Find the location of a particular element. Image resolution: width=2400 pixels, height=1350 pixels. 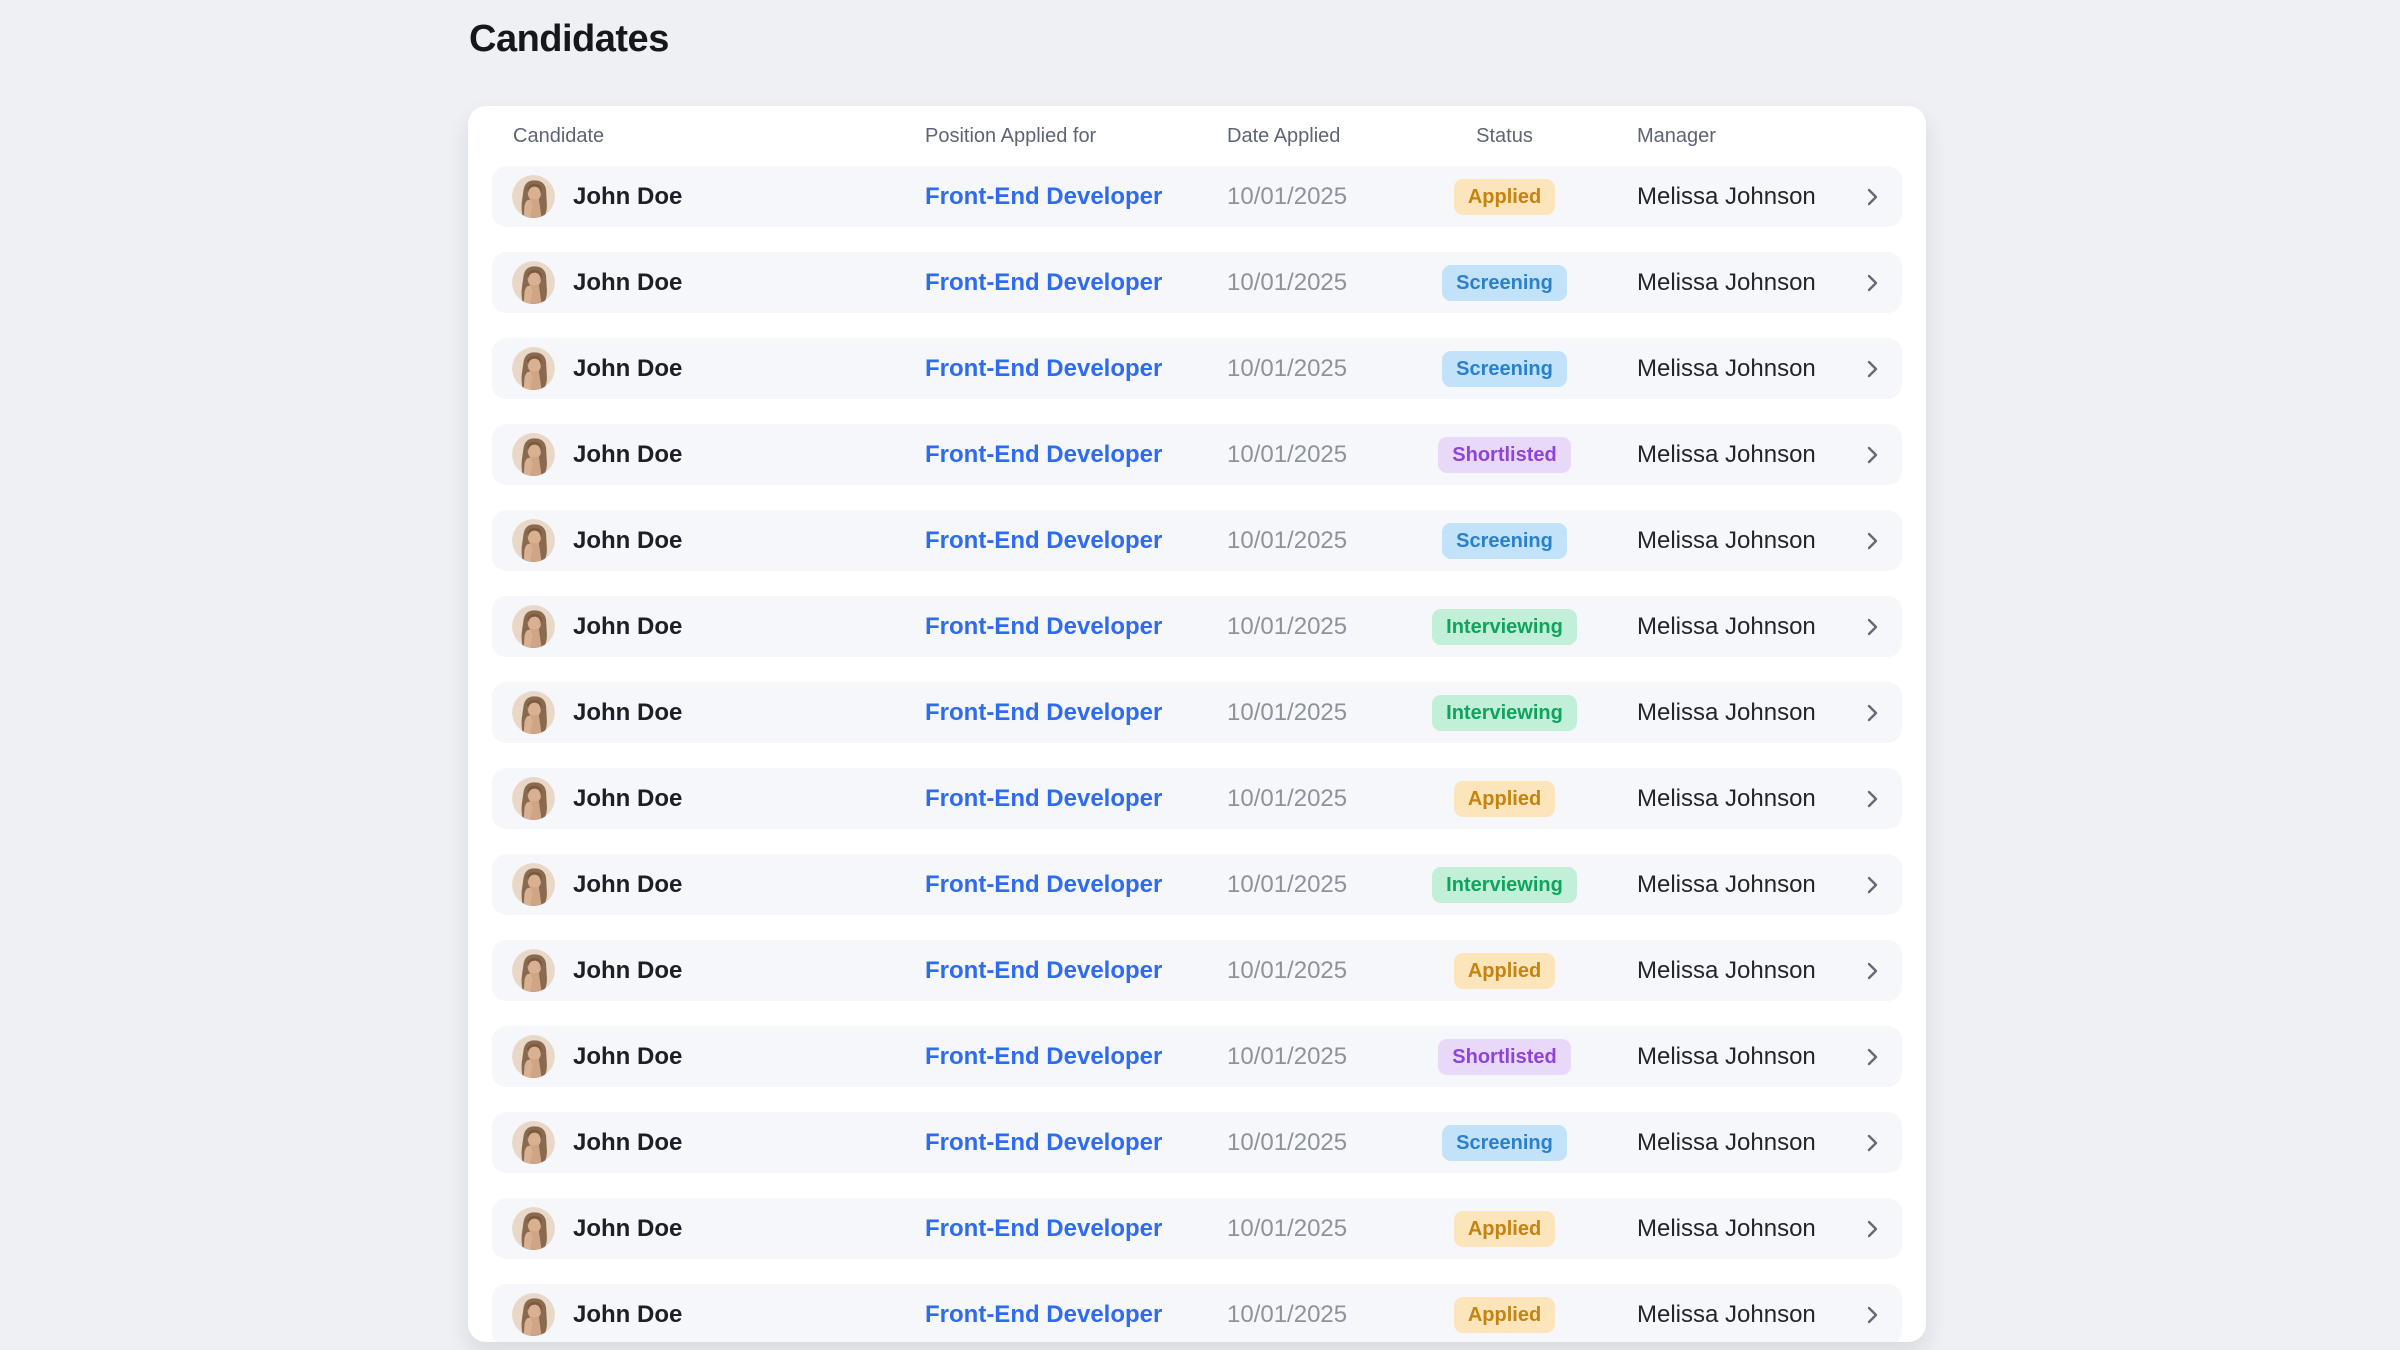

column-header-candidate: Candidate is located at coordinates (559, 135).